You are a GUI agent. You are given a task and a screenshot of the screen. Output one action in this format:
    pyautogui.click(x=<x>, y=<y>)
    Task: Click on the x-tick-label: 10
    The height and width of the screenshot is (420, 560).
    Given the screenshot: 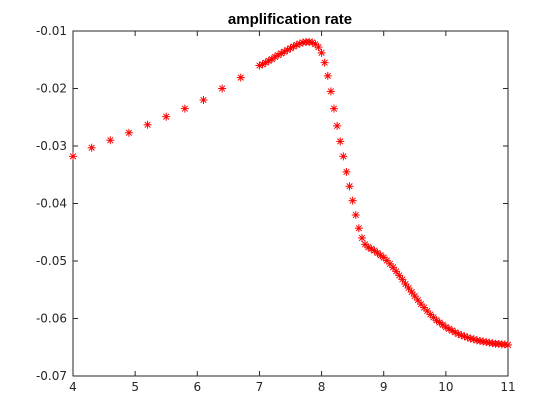 What is the action you would take?
    pyautogui.click(x=445, y=387)
    